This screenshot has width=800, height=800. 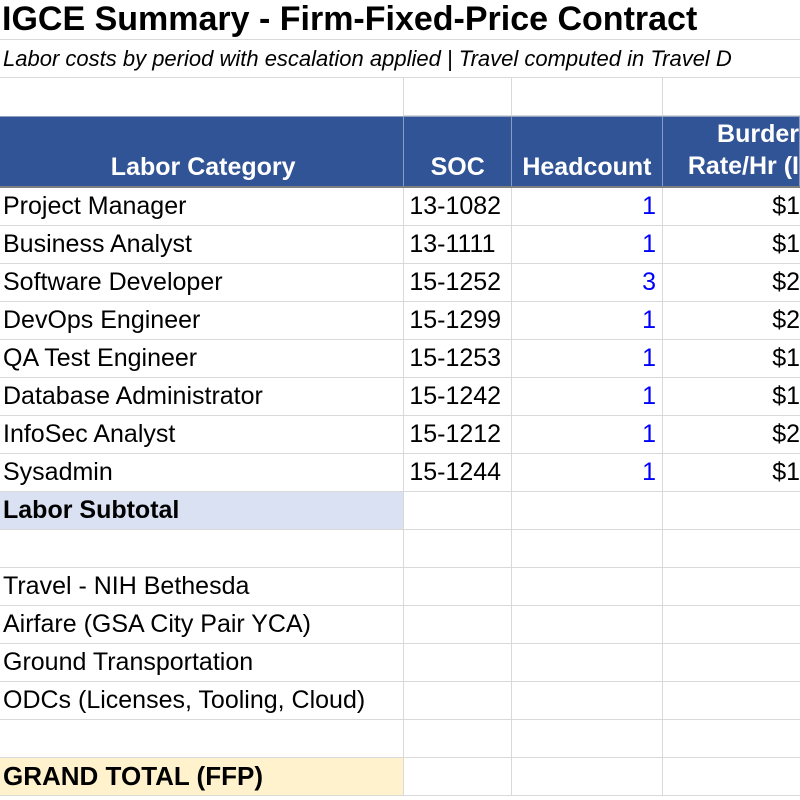 What do you see at coordinates (743, 166) in the screenshot?
I see `header-rate-line2: Rate/Hr (I` at bounding box center [743, 166].